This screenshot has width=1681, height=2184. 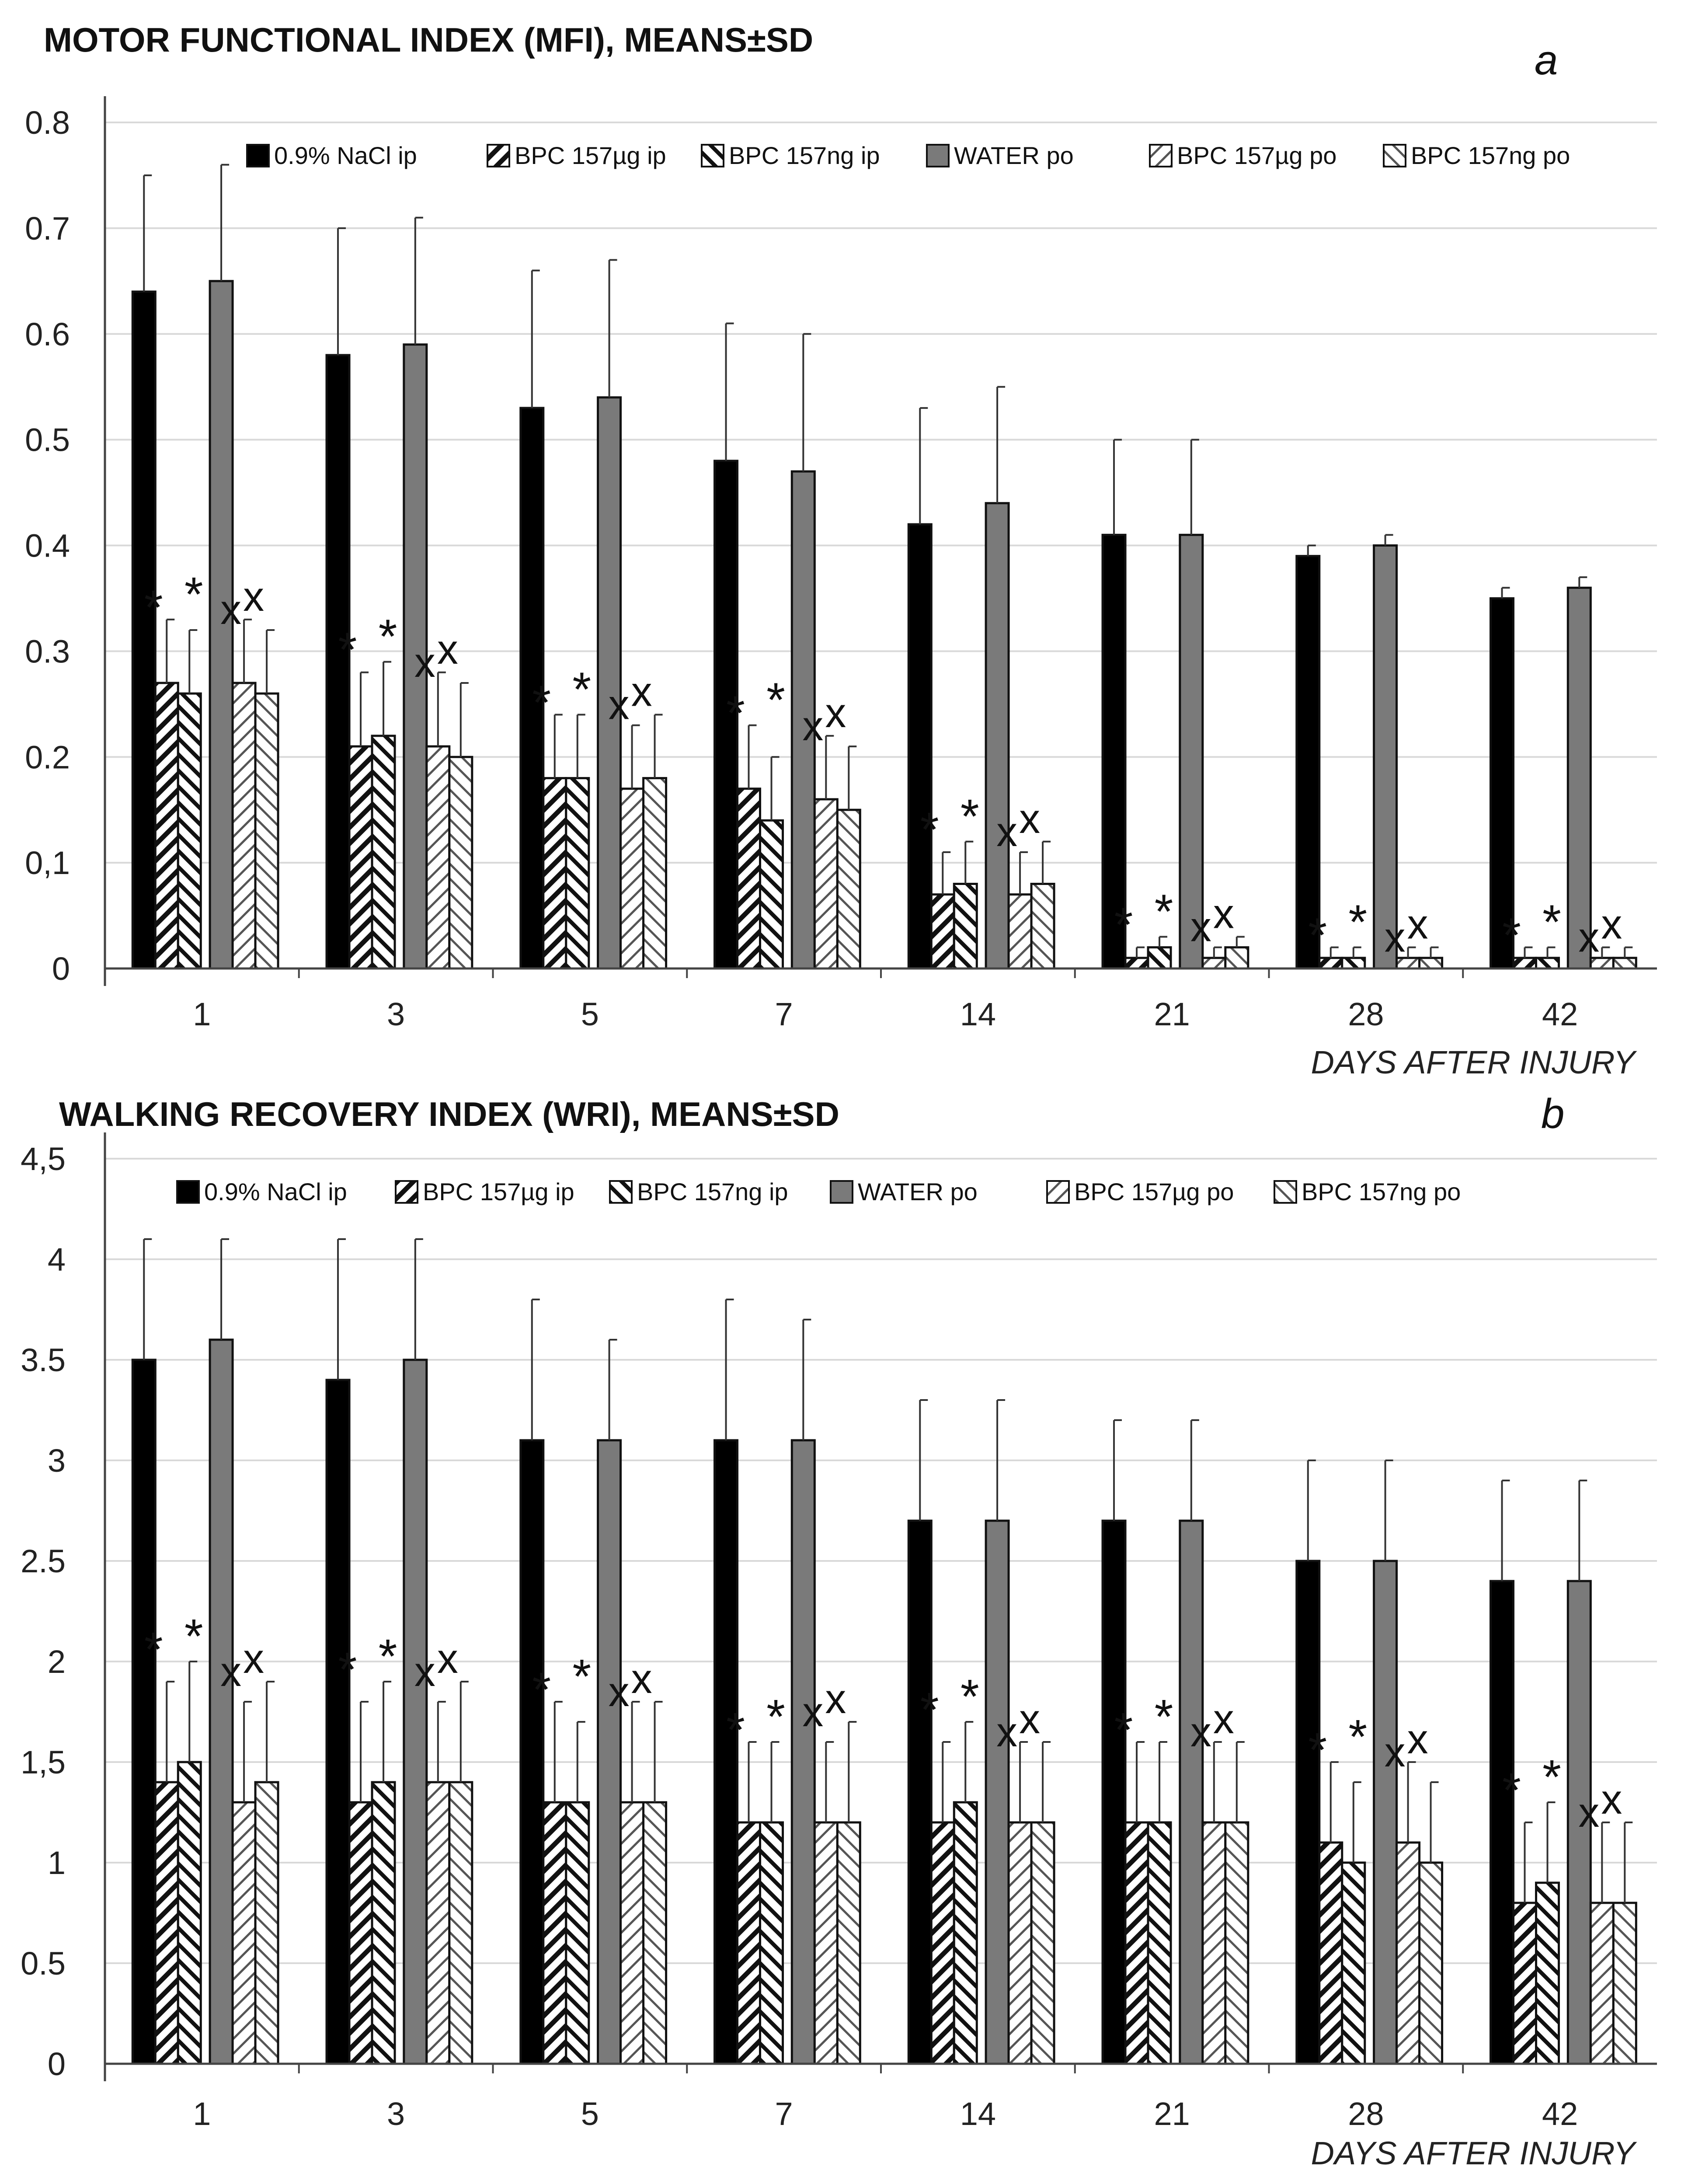 What do you see at coordinates (1382, 1191) in the screenshot?
I see `legend-label: BPC 157ng po` at bounding box center [1382, 1191].